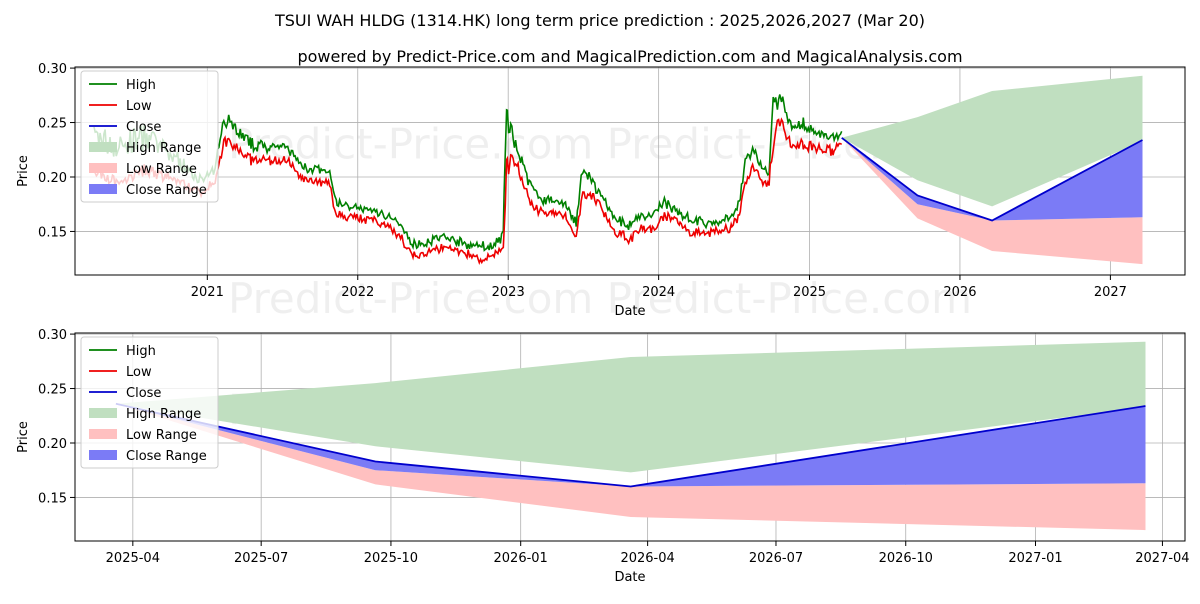 The width and height of the screenshot is (1200, 604). Describe the element at coordinates (357, 292) in the screenshot. I see `x-tick-label: 2022` at that location.